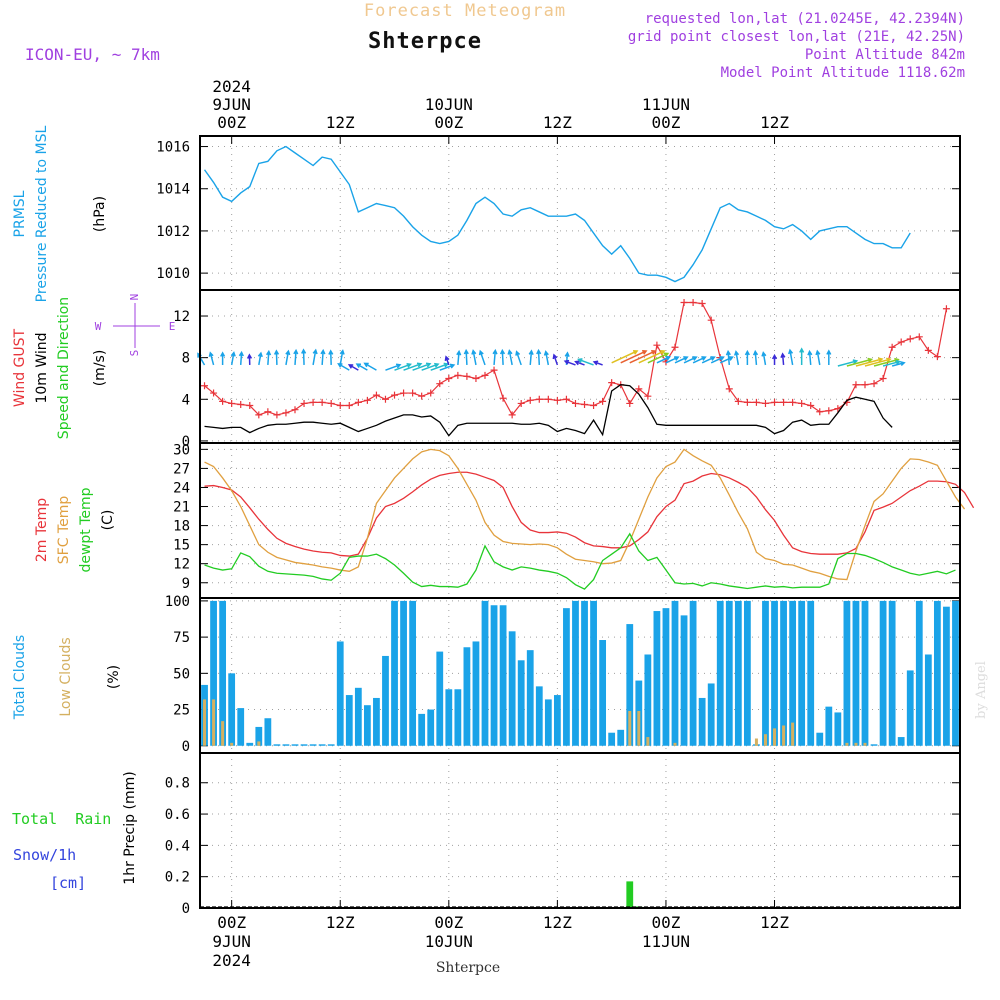 This screenshot has height=1000, width=1000. Describe the element at coordinates (580, 830) in the screenshot. I see `precip-frame` at that location.